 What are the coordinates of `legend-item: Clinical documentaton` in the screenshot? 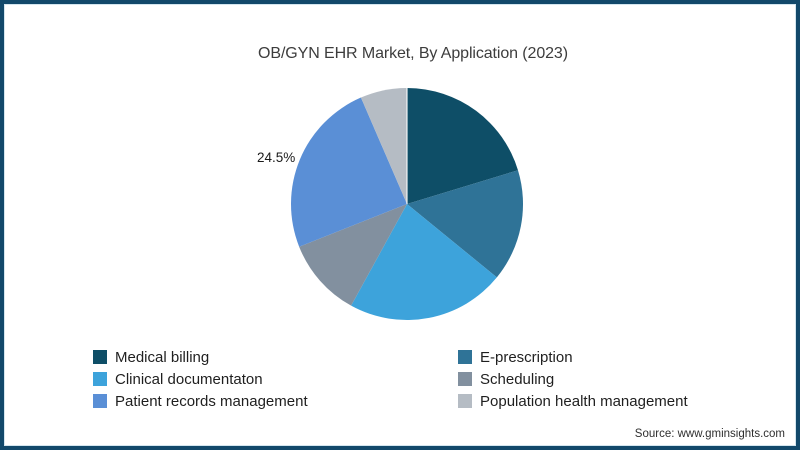 It's located at (275, 379).